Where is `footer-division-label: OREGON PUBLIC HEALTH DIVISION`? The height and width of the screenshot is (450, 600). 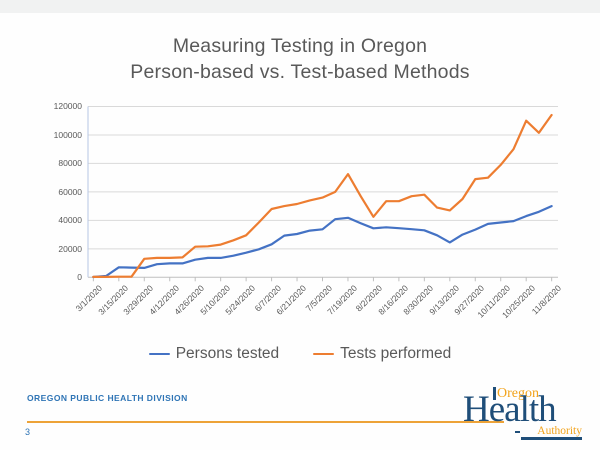
footer-division-label: OREGON PUBLIC HEALTH DIVISION is located at coordinates (107, 398).